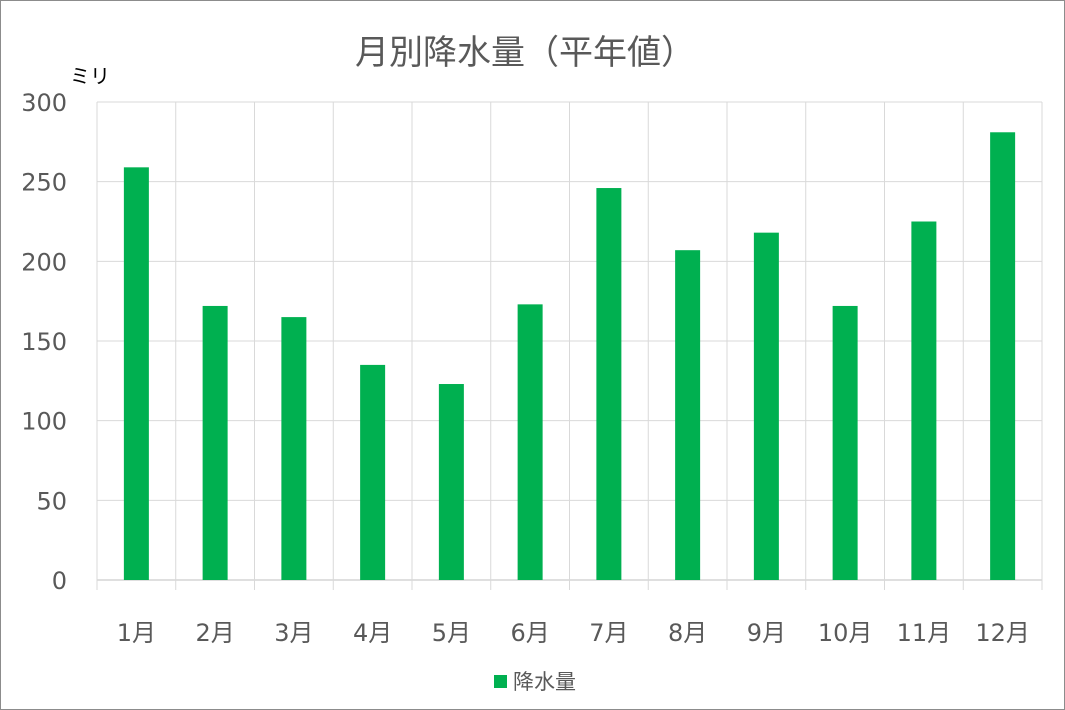  I want to click on x-tick-label: 5月, so click(451, 633).